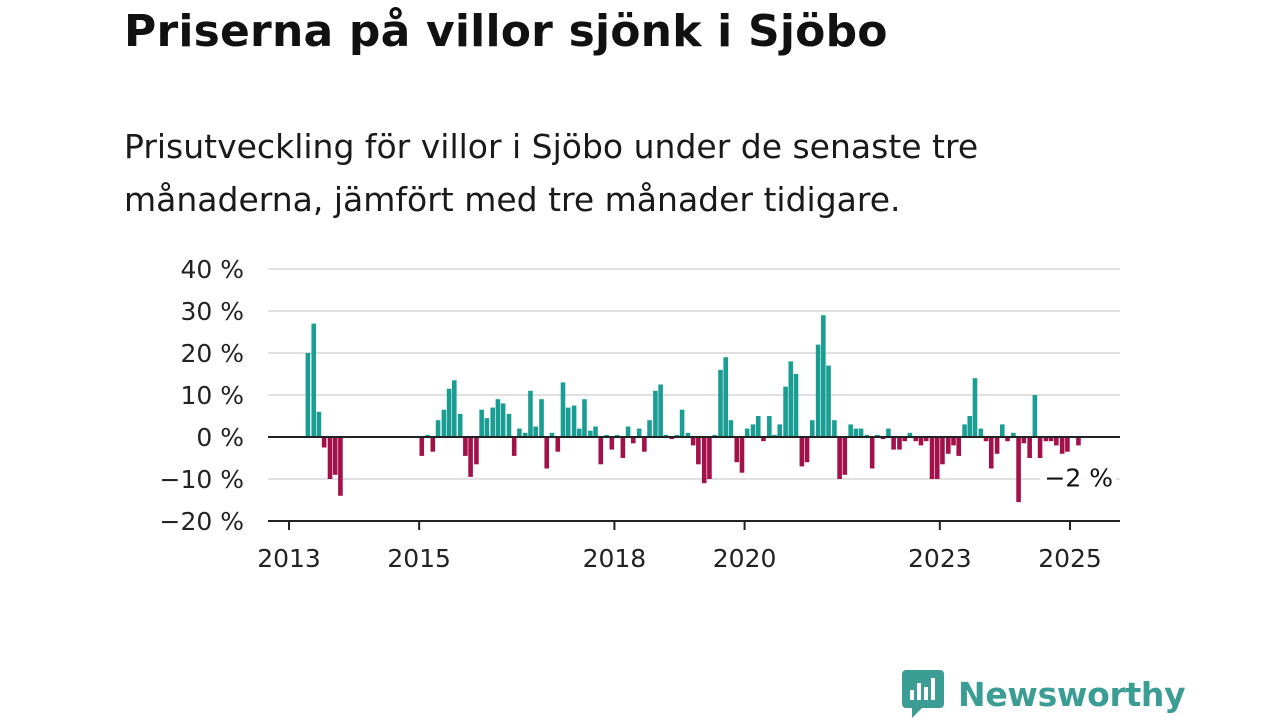 This screenshot has width=1280, height=720. I want to click on page-title: Priserna på villor sjönk i Sjöbo, so click(506, 31).